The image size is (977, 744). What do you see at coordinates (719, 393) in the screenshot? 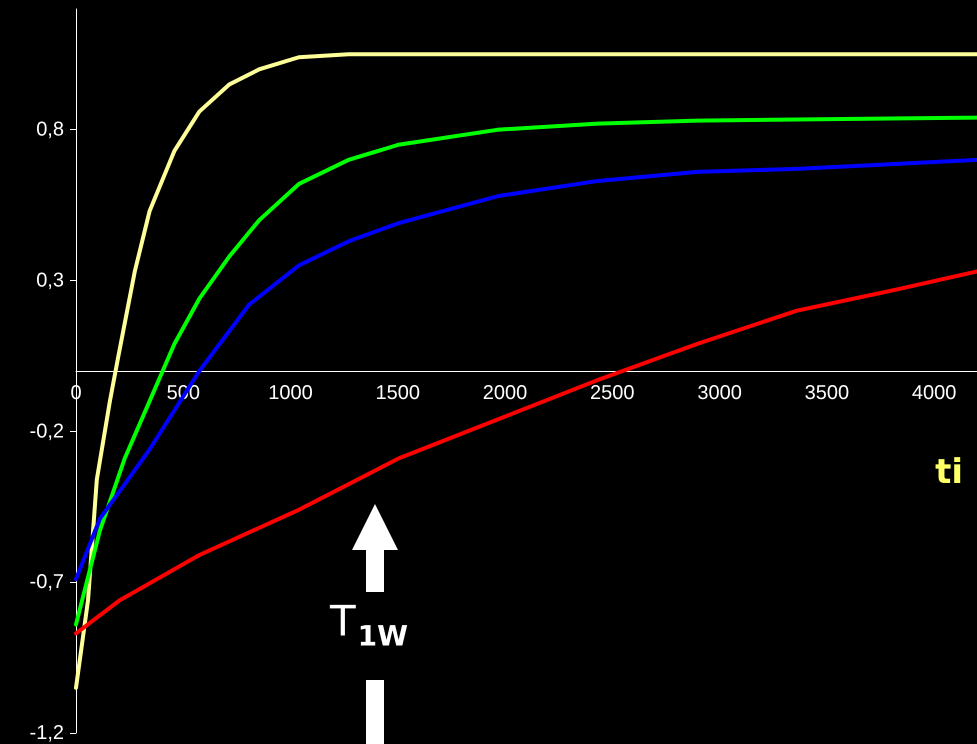
I see `x-tick-label: 3000` at bounding box center [719, 393].